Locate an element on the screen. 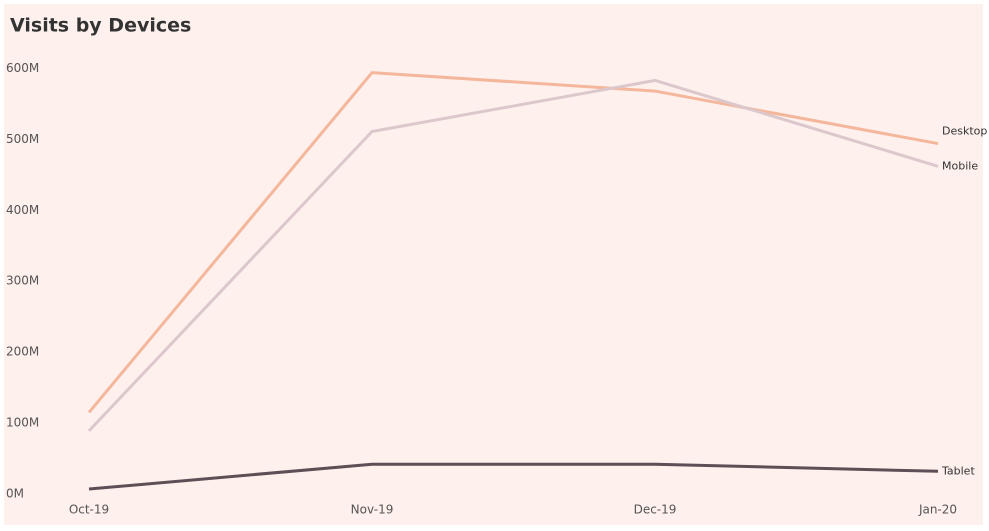  y-tick-label: 400M is located at coordinates (22, 210).